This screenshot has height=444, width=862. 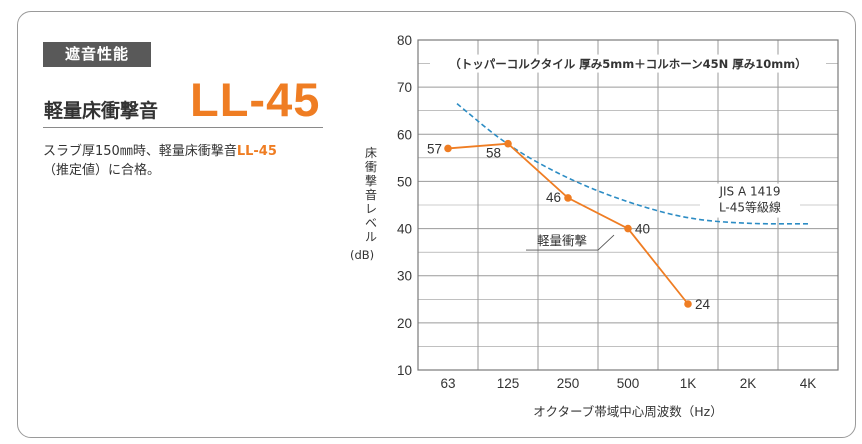 What do you see at coordinates (568, 383) in the screenshot?
I see `x-tick-label: 250` at bounding box center [568, 383].